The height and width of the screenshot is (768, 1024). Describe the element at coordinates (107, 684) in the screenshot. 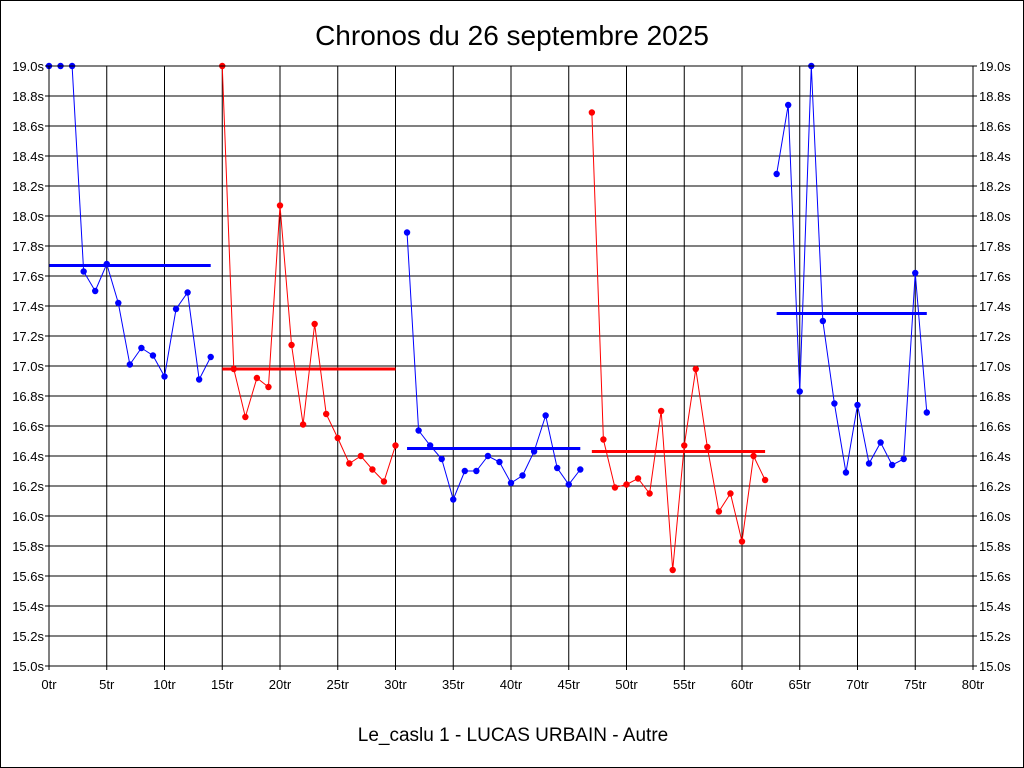

I see `x-tick-label: 5tr` at that location.